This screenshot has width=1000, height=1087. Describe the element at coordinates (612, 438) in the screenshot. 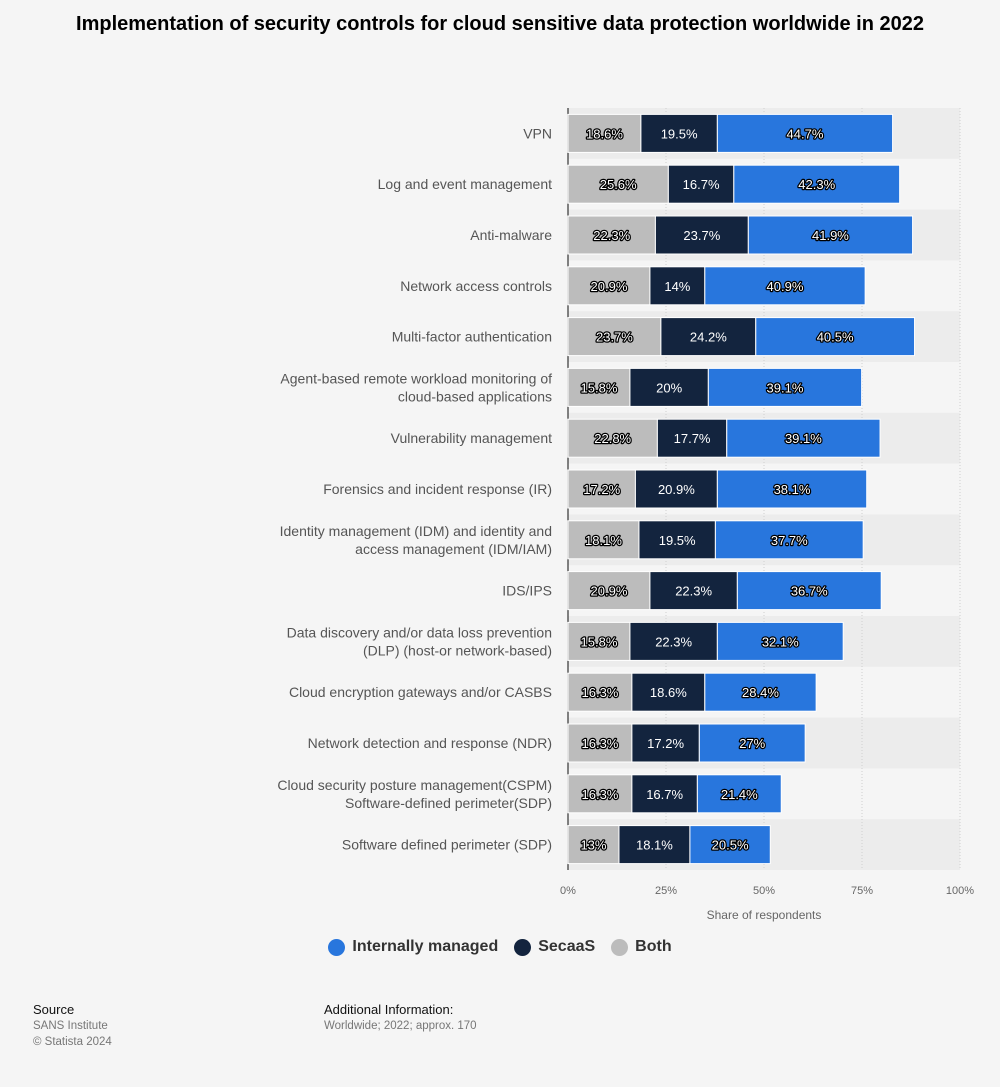

I see `data-label-both: 22.8%` at that location.